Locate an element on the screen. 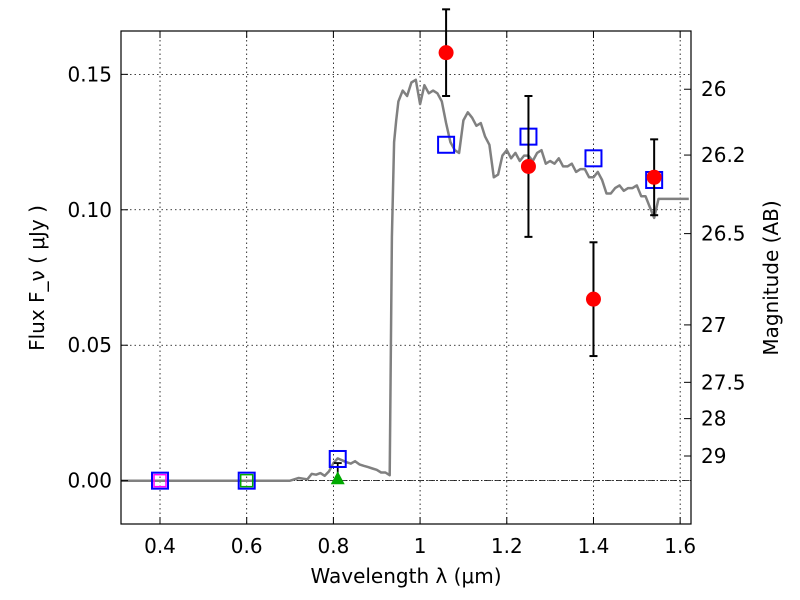 Image resolution: width=800 pixels, height=600 pixels. y-tick-label: 0.00 is located at coordinates (89, 481).